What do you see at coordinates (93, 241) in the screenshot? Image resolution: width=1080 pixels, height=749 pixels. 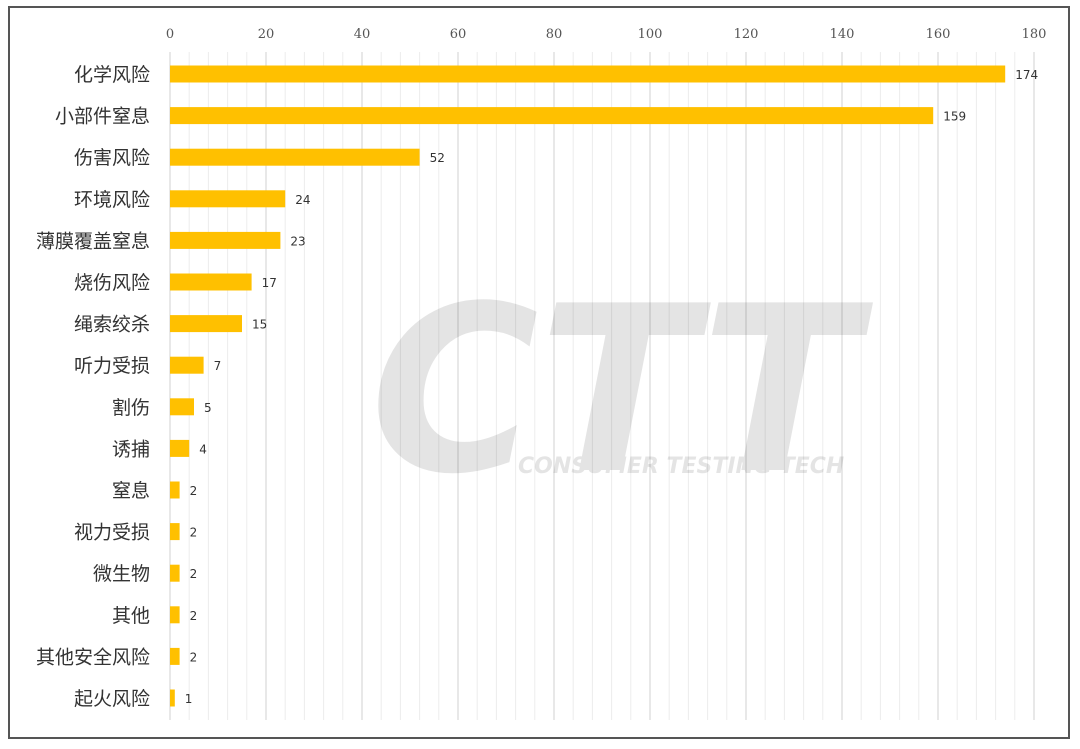 I see `category-label: 薄膜覆盖窒息` at bounding box center [93, 241].